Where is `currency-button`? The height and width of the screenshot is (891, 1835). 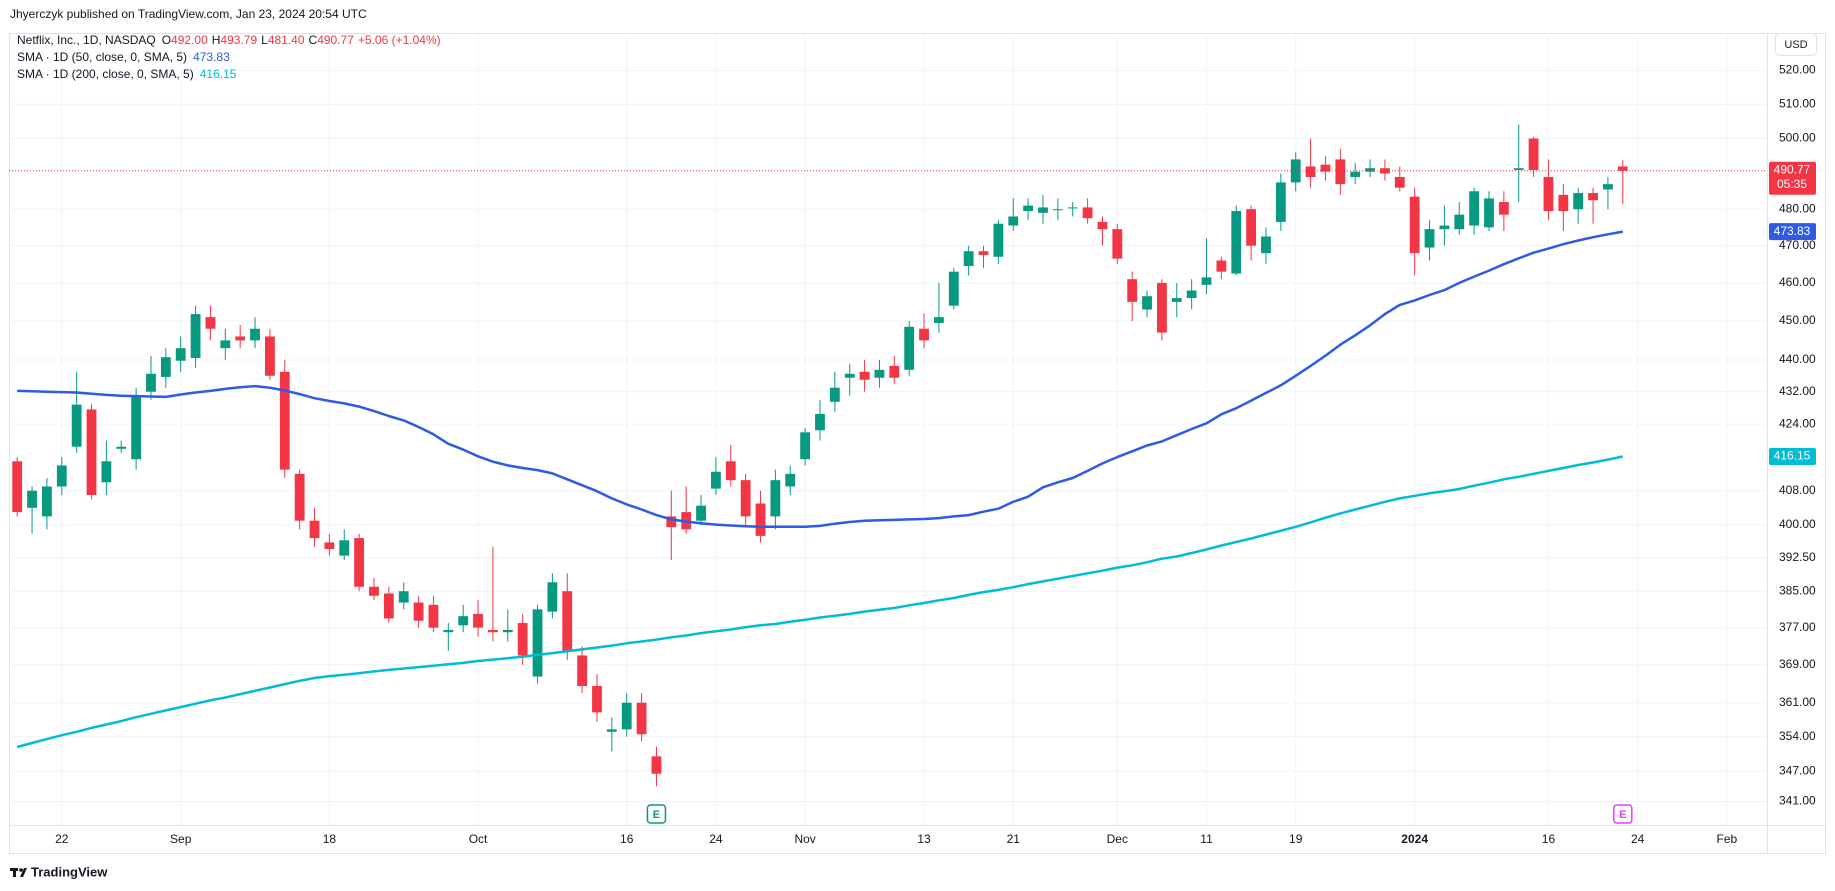 currency-button is located at coordinates (1796, 44).